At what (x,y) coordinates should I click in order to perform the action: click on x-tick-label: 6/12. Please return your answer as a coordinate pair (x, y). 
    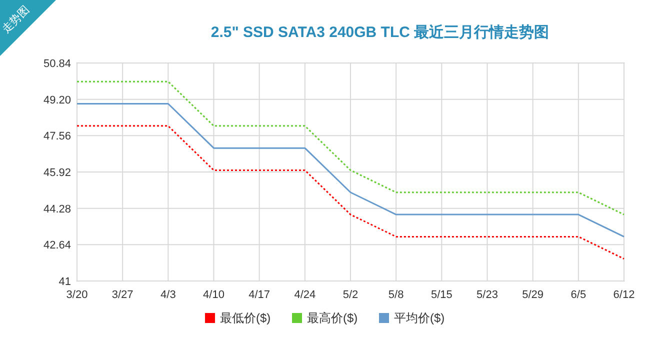
    Looking at the image, I should click on (624, 295).